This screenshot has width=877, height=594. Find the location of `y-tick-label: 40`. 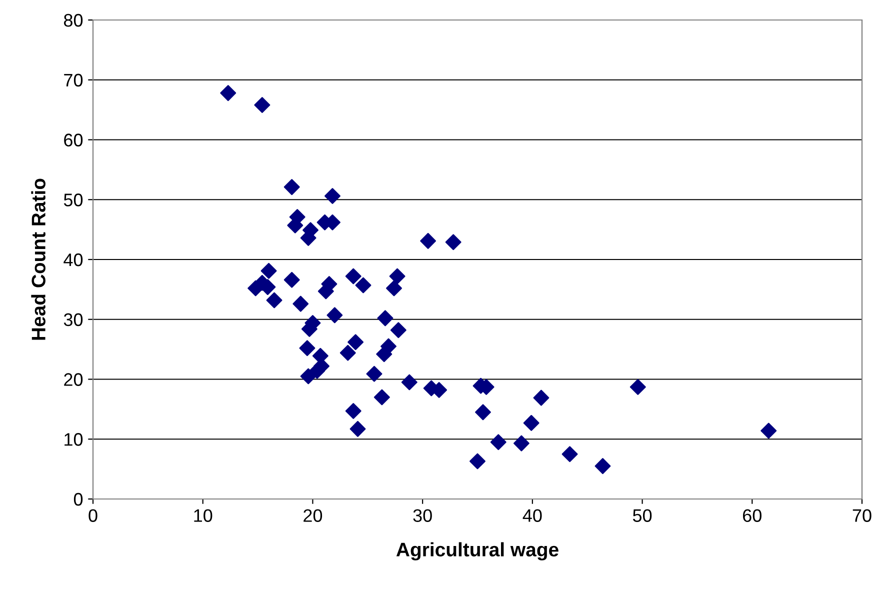

y-tick-label: 40 is located at coordinates (73, 259).